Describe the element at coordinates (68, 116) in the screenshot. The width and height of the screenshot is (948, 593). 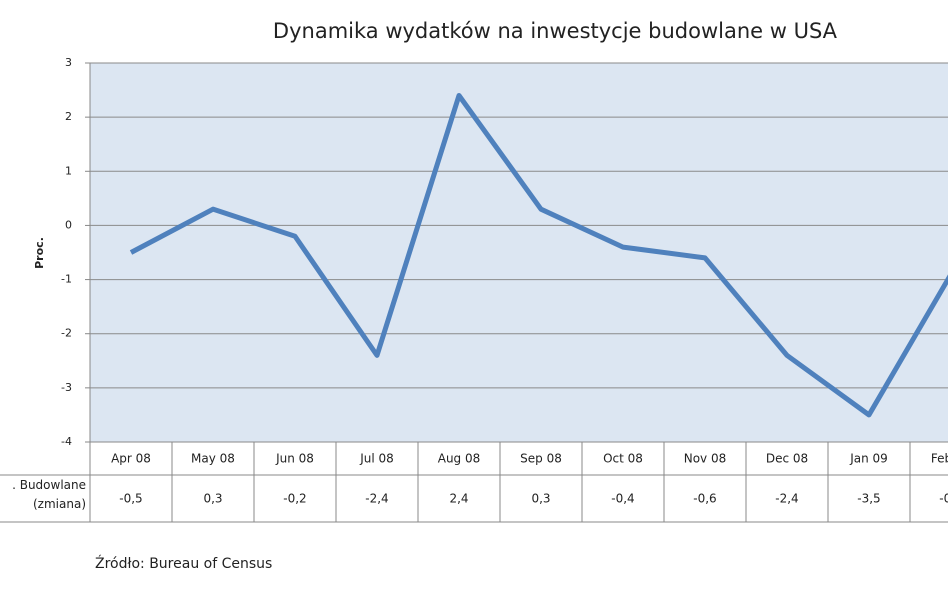
I see `y-tick-label: 2` at that location.